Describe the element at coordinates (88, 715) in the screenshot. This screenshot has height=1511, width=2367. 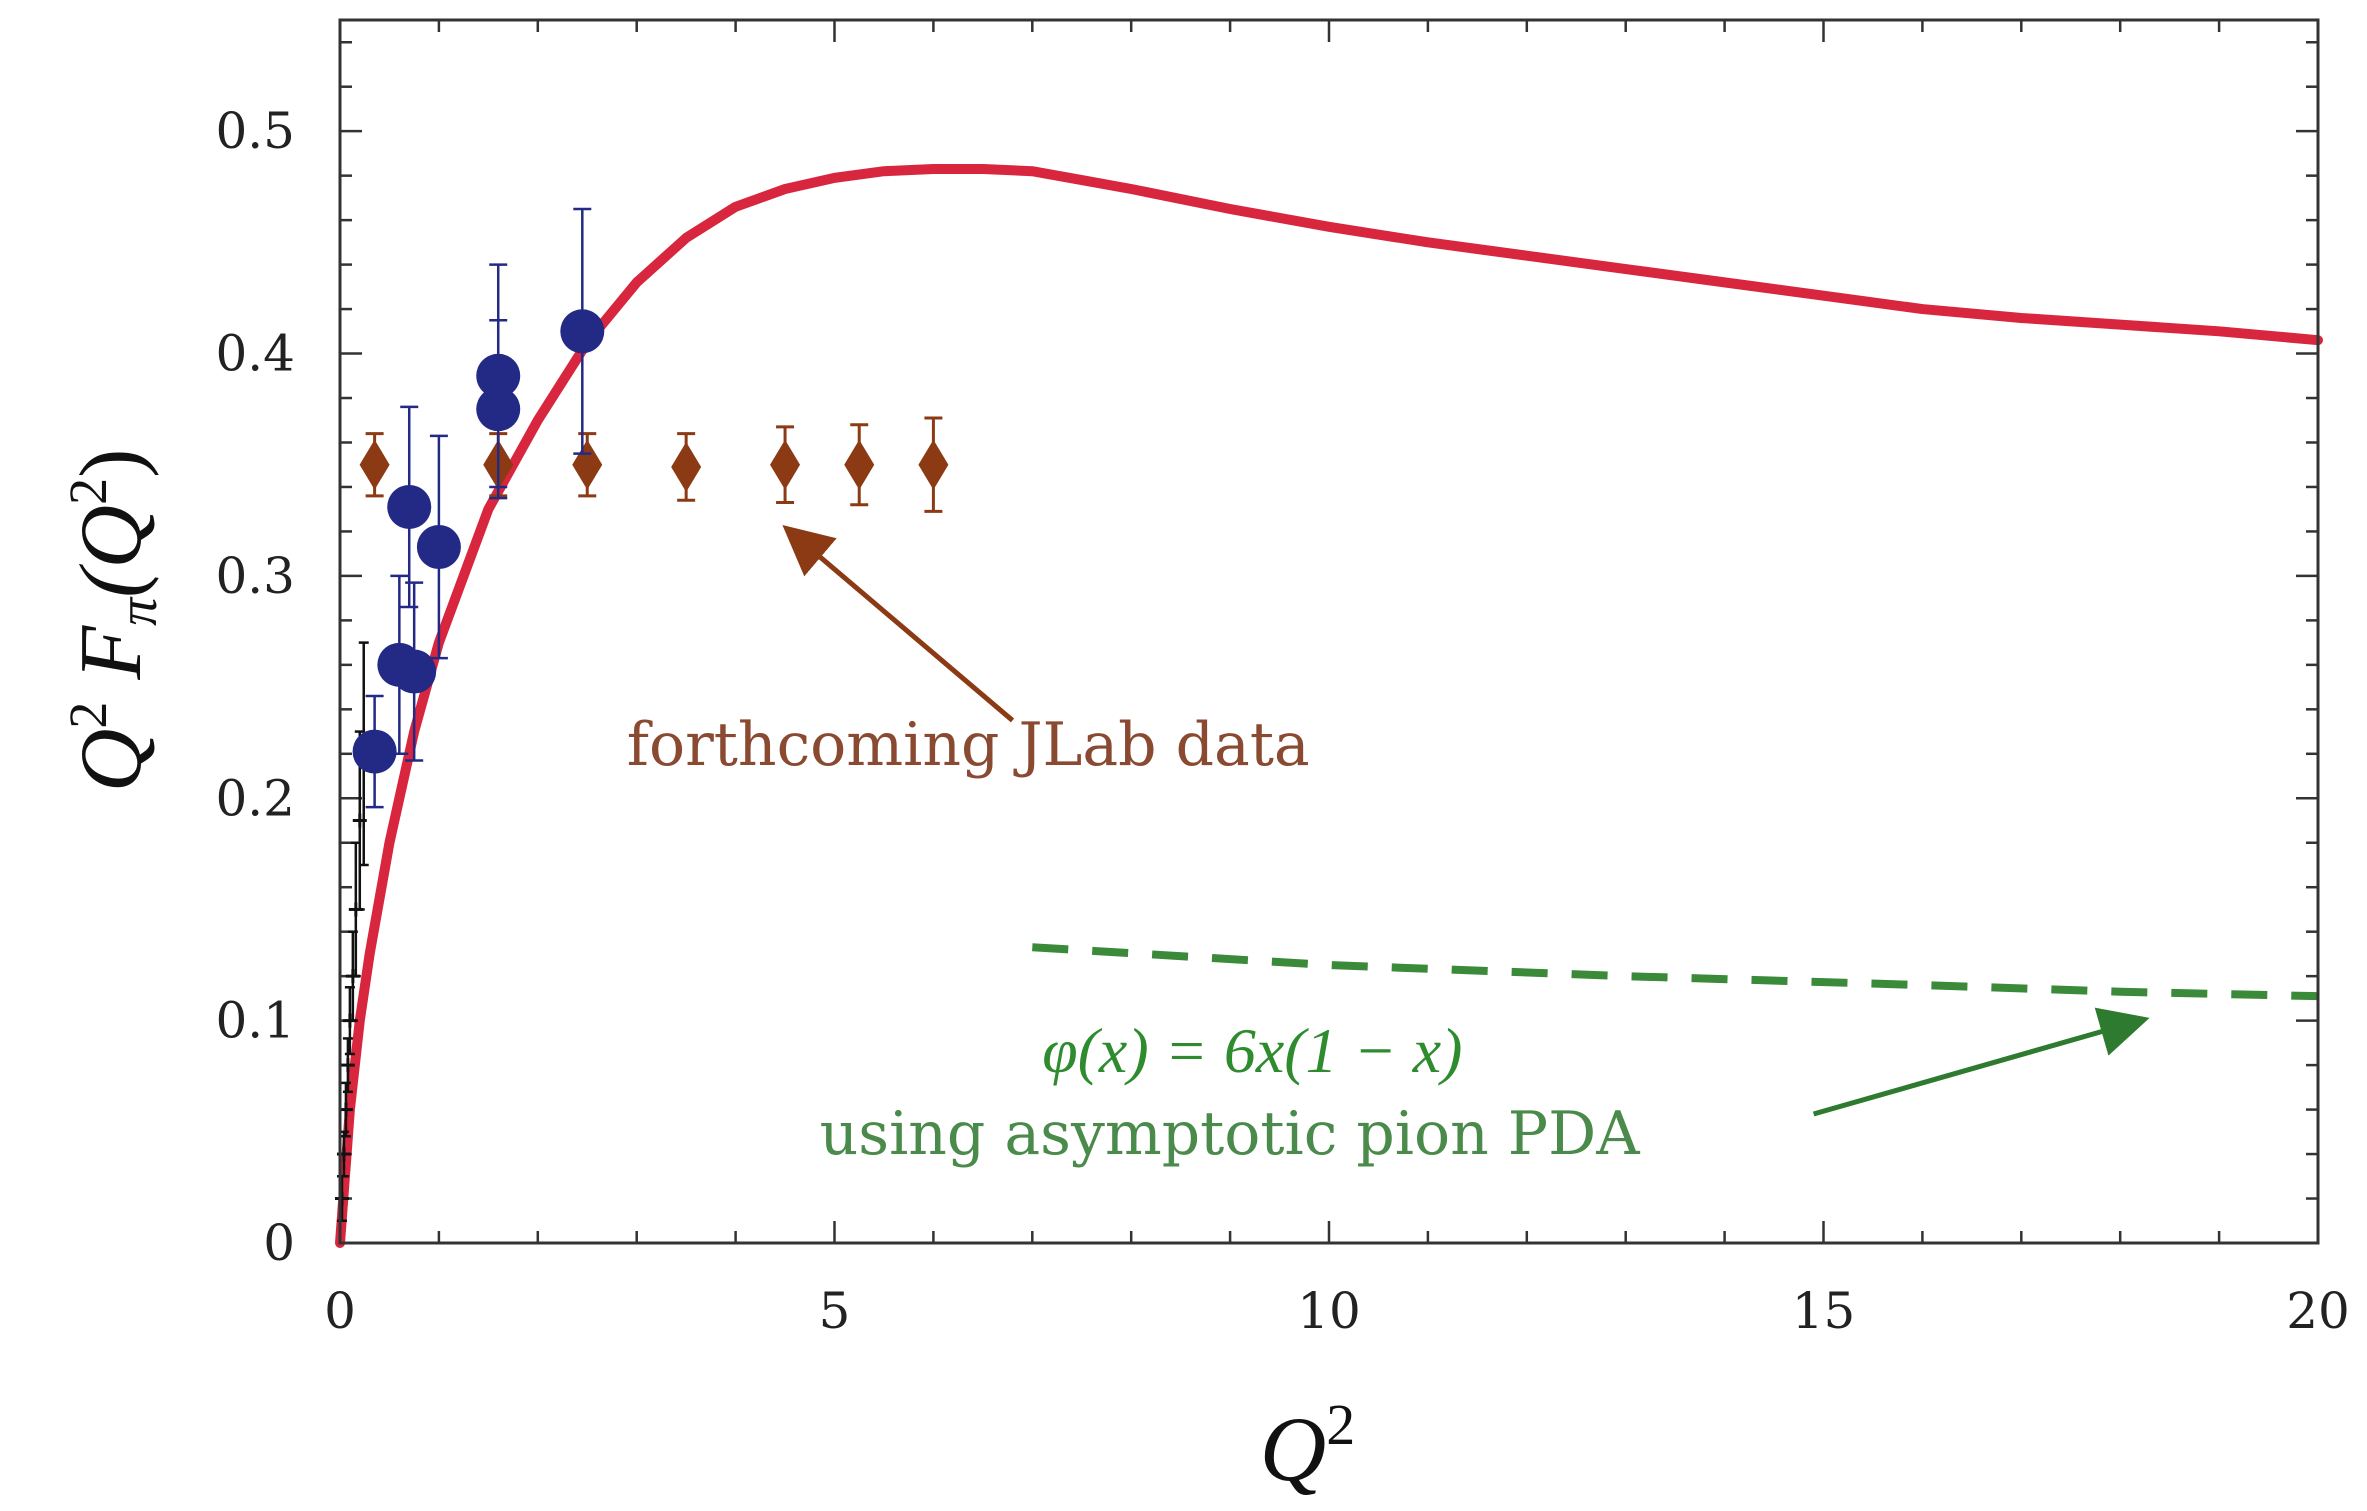
I see `y-title-sup1: 2` at that location.